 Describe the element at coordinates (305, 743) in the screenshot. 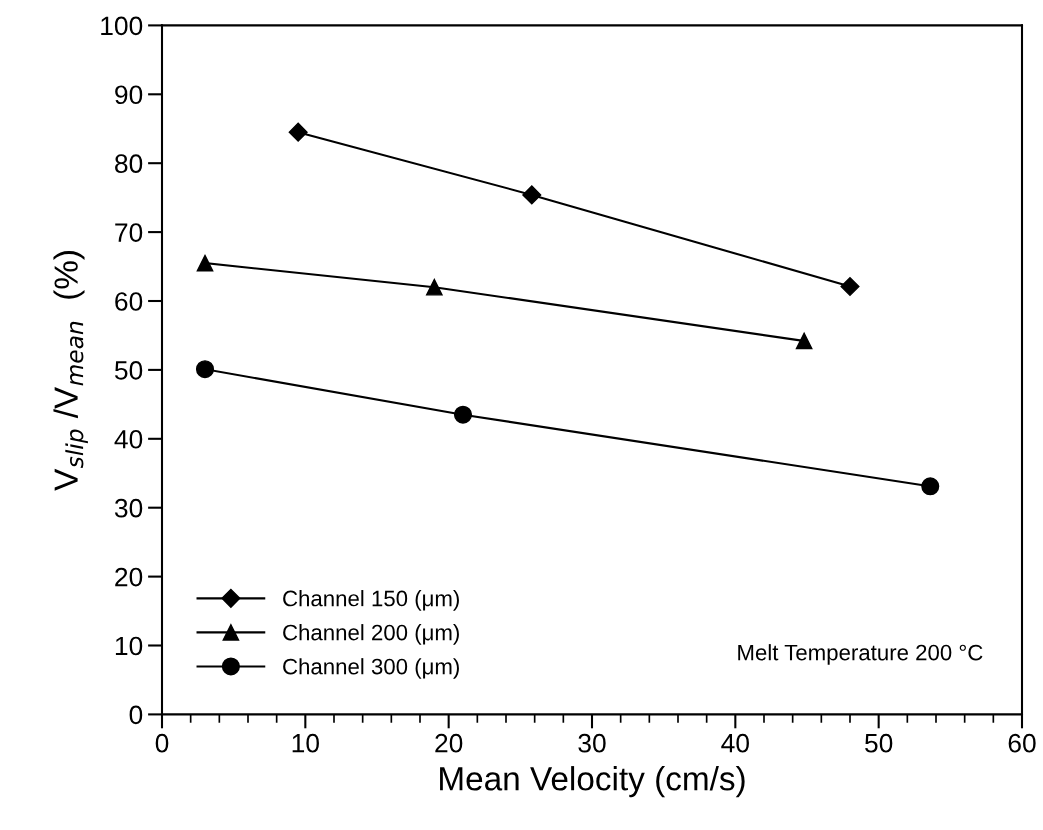

I see `x-tick-label: 10` at that location.